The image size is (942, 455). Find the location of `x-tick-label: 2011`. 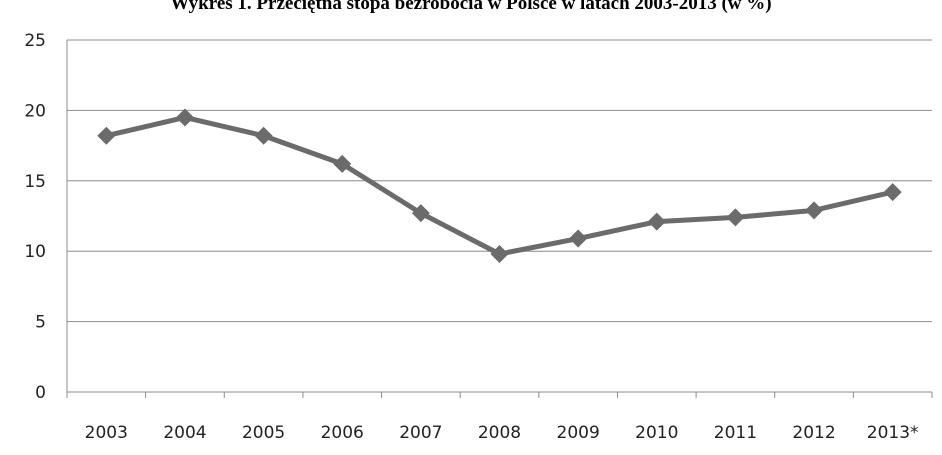

x-tick-label: 2011 is located at coordinates (735, 433).